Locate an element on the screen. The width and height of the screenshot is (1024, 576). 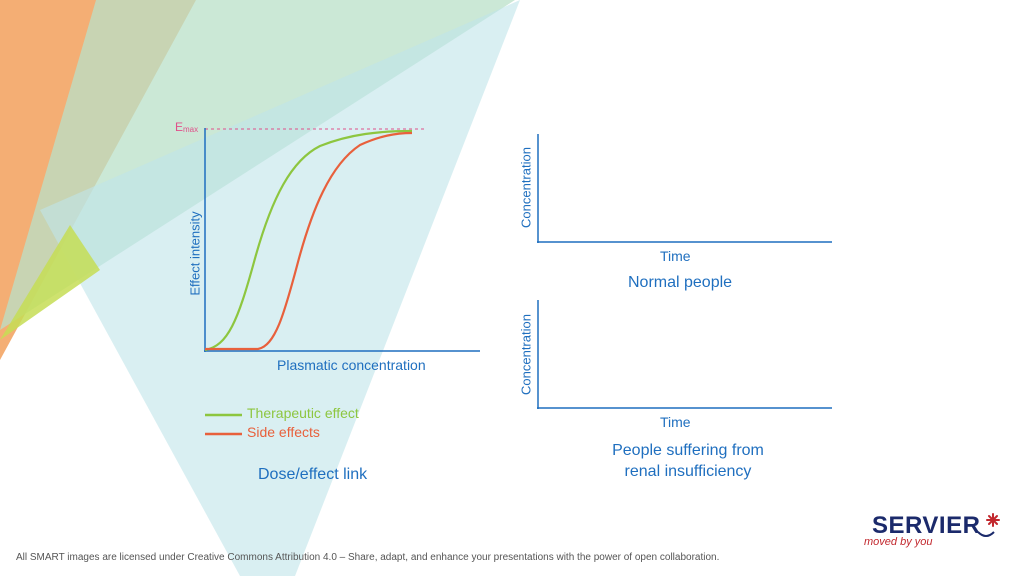
side-effects-curve is located at coordinates (309, 241).